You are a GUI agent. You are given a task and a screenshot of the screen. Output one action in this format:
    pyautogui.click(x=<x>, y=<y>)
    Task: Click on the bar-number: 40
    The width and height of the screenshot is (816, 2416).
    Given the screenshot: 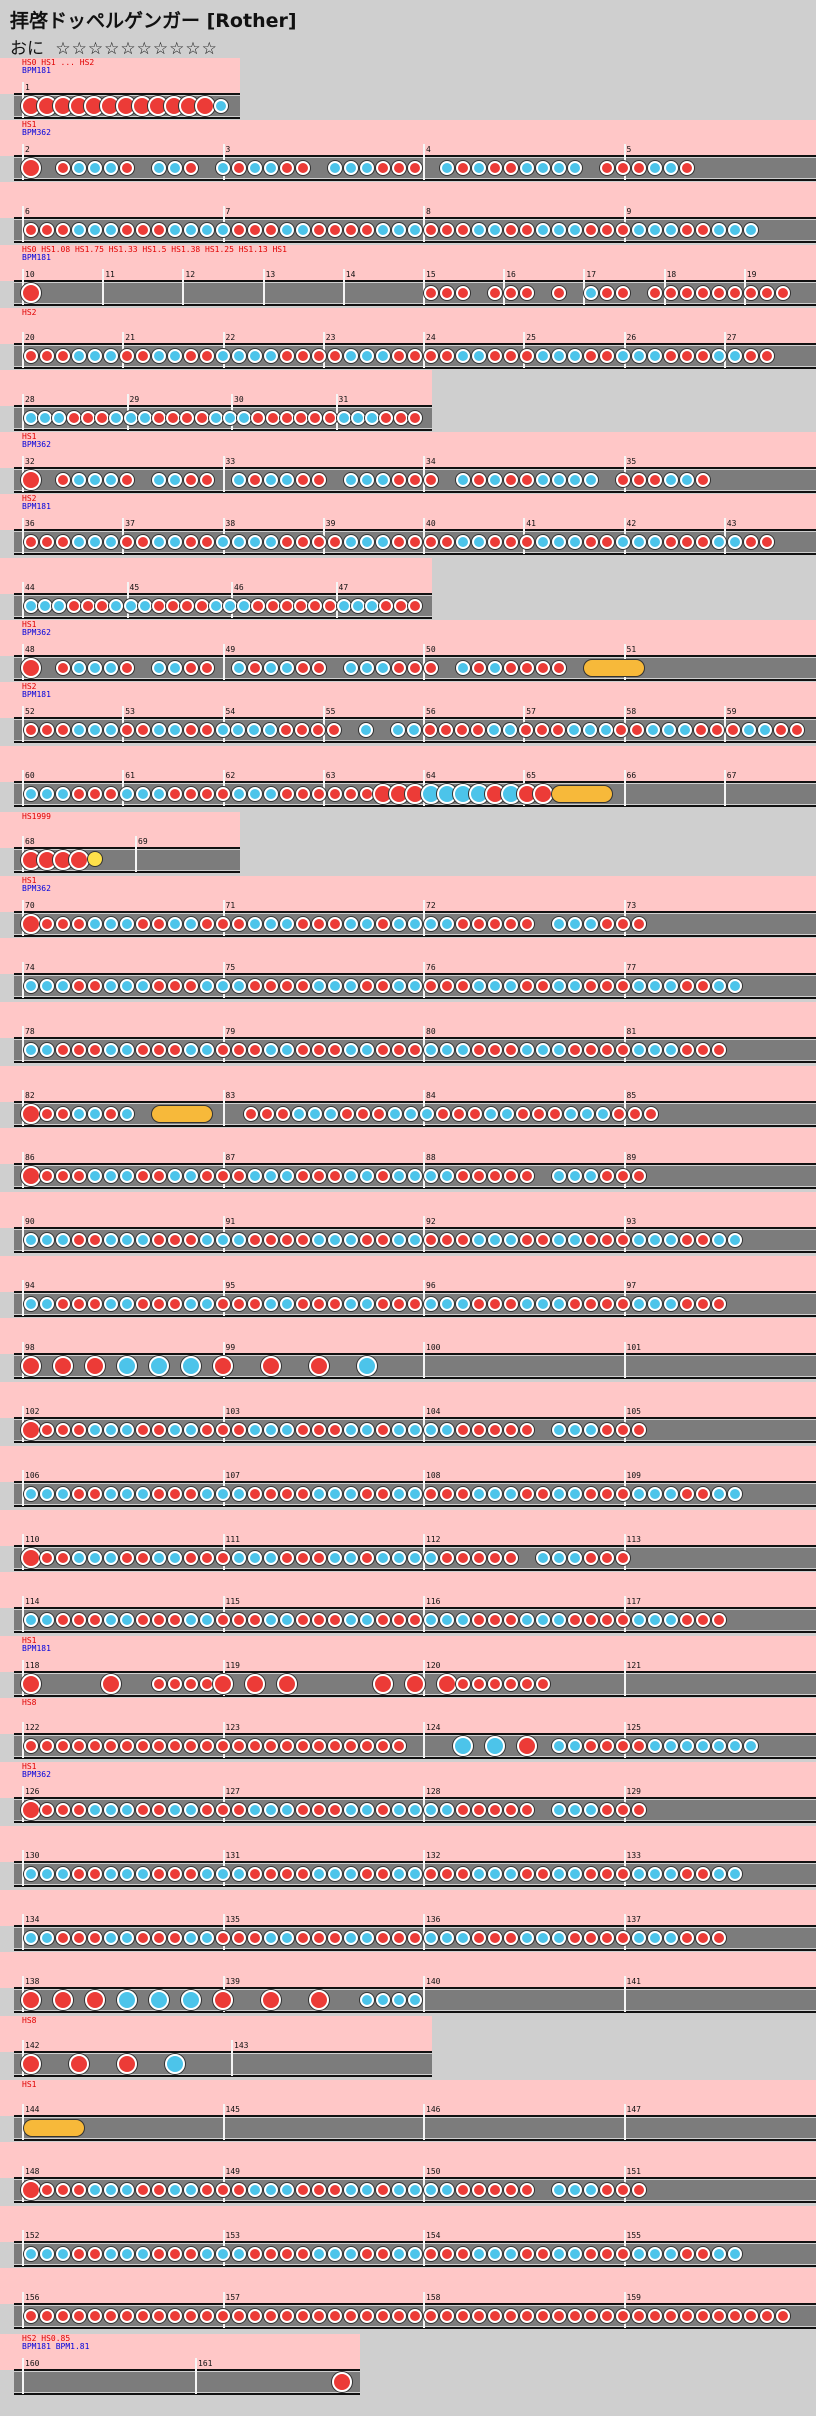 What is the action you would take?
    pyautogui.click(x=431, y=523)
    